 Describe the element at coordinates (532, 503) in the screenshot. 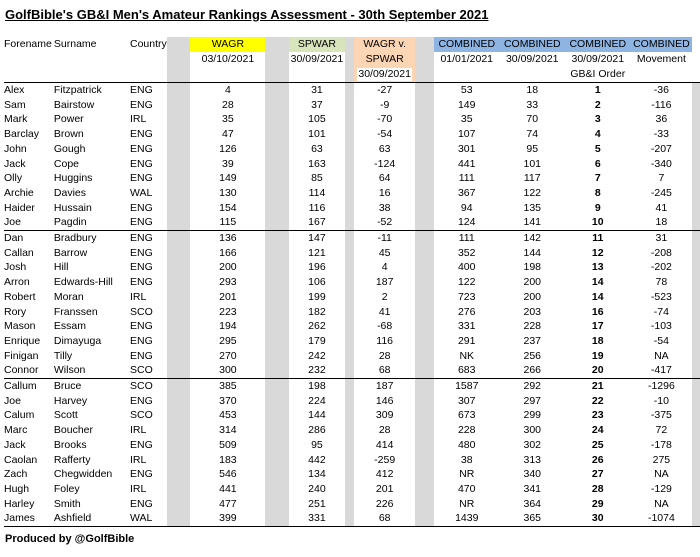

I see `cell-combined-sep: 364` at that location.